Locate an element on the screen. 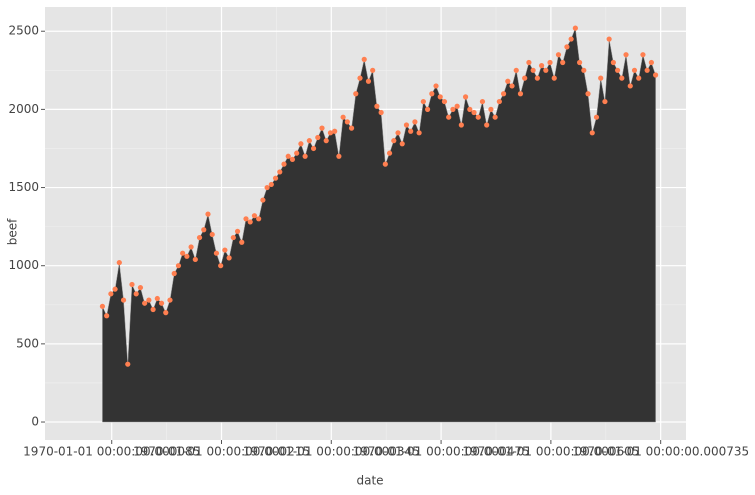 The image size is (755, 495). x-tick-label: 1970-01-01 00:00:00.000735 is located at coordinates (660, 452).